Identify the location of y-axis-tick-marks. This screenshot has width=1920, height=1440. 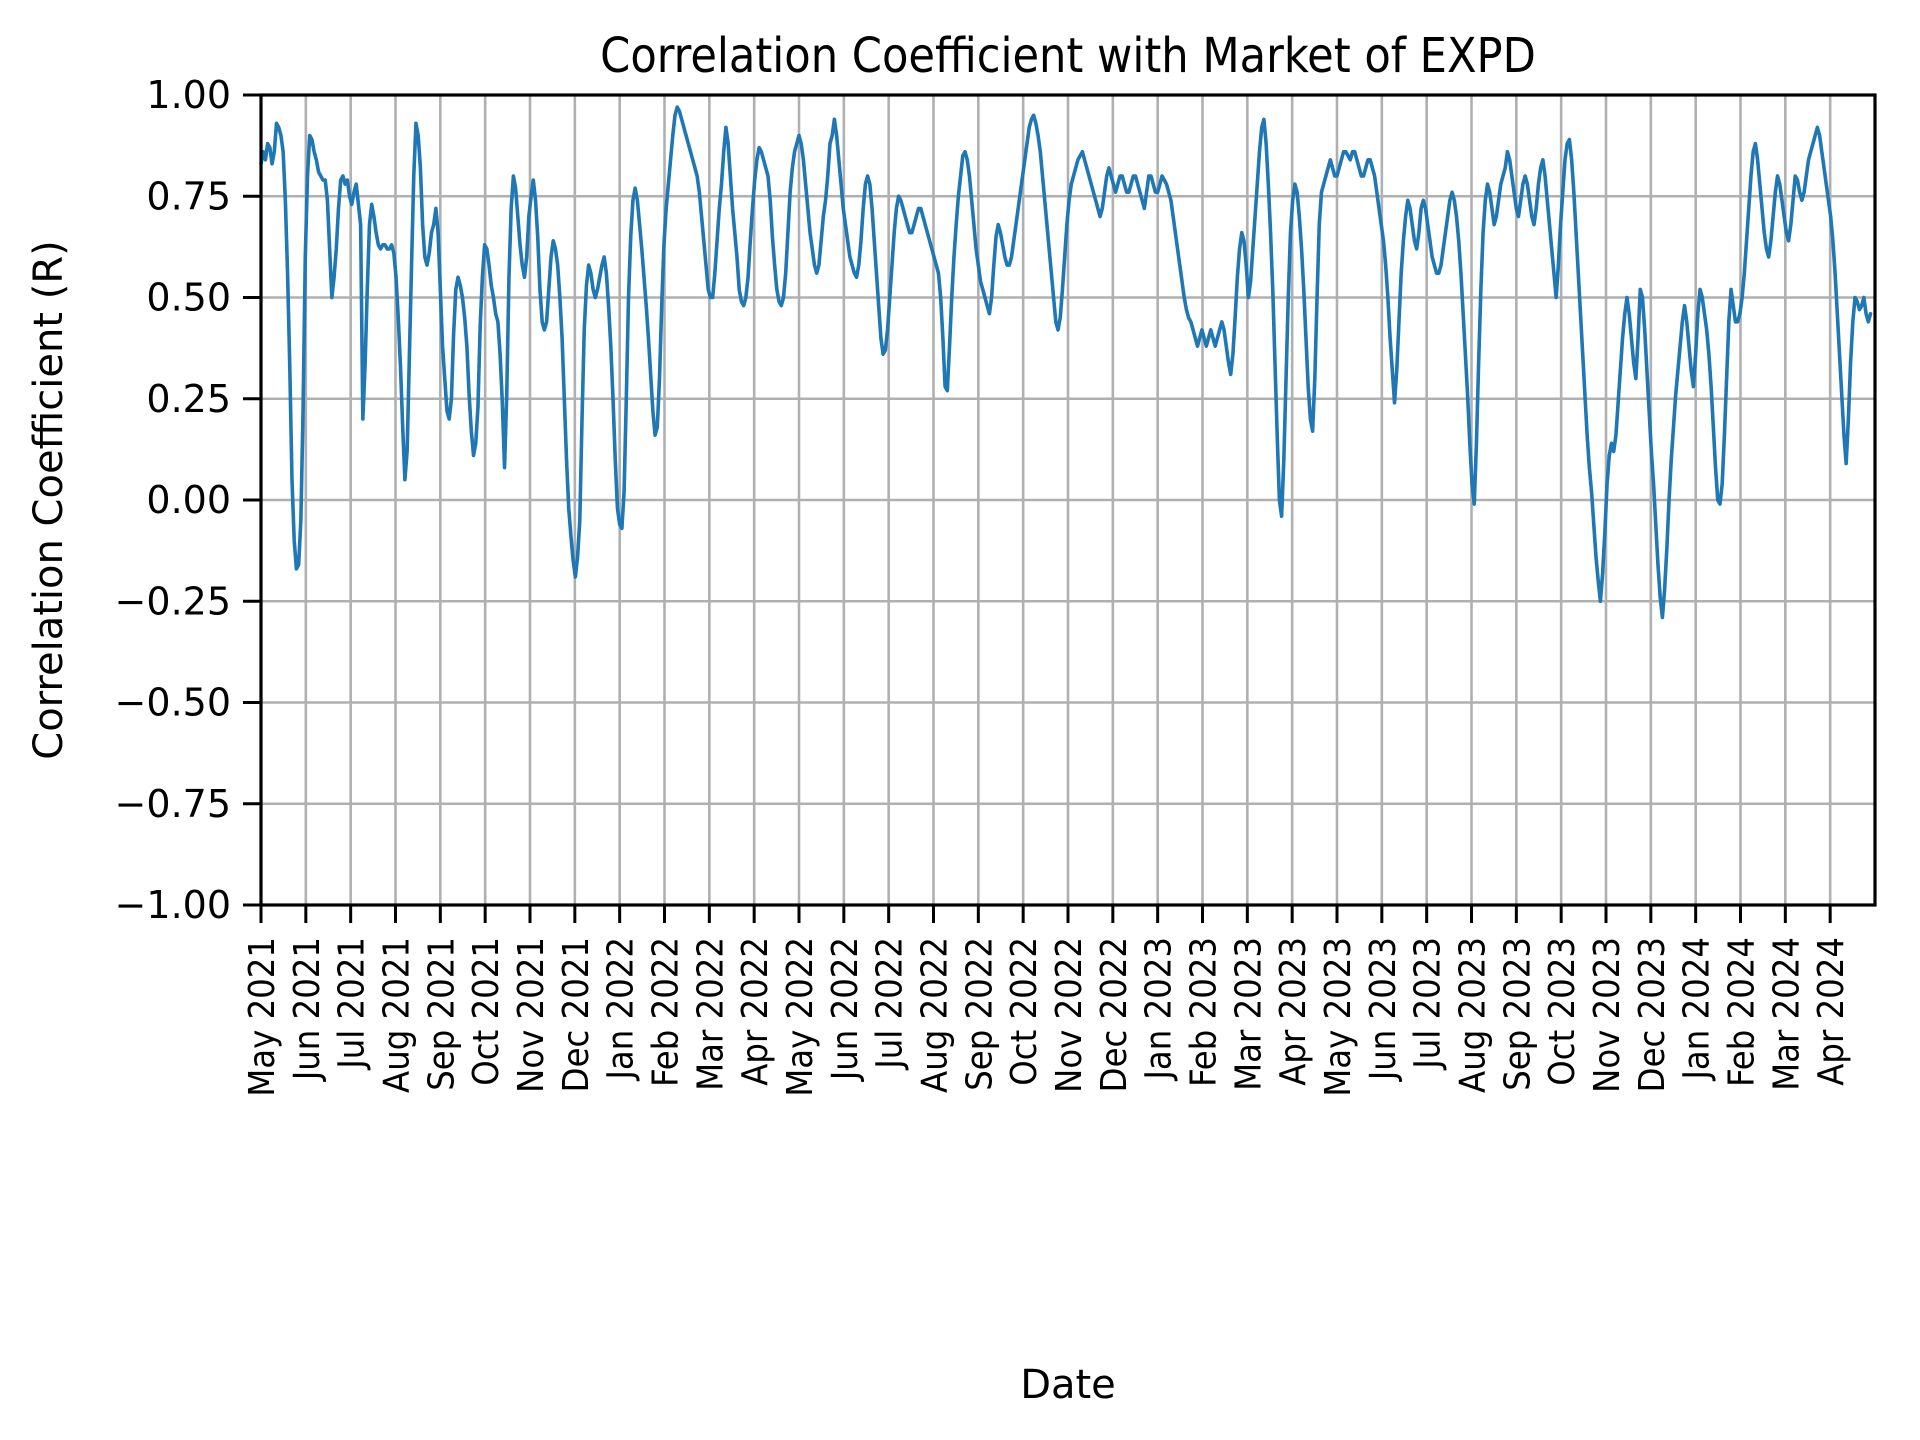
(252, 500).